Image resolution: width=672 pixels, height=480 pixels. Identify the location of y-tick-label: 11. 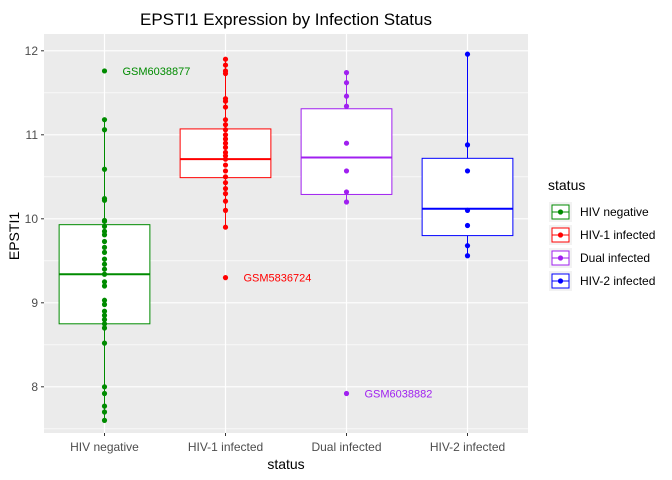
(32, 135).